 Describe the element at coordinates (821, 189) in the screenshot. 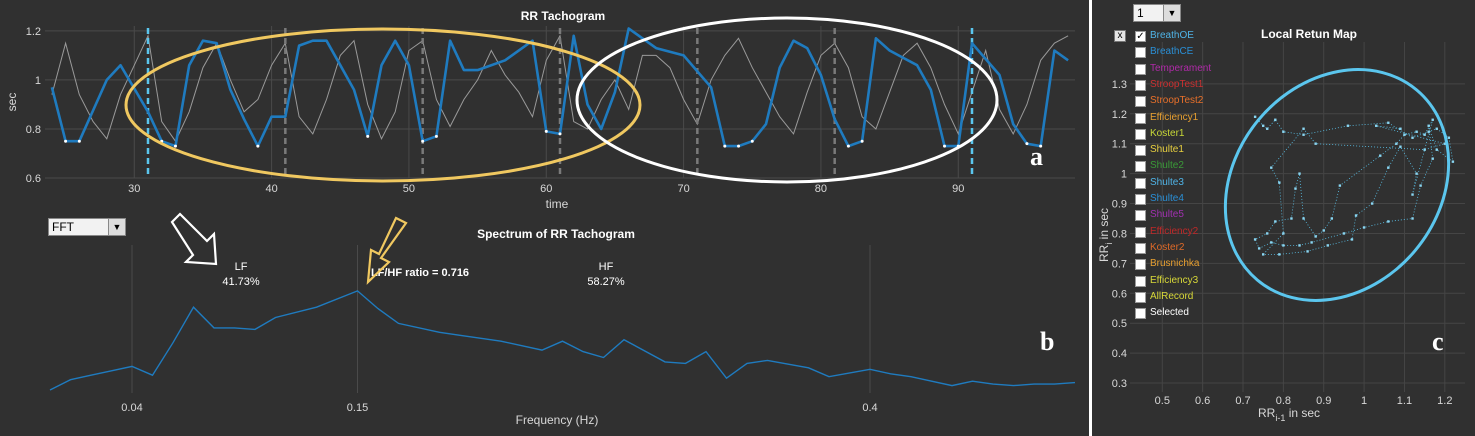

I see `tachogram-xtick-label: 80` at that location.